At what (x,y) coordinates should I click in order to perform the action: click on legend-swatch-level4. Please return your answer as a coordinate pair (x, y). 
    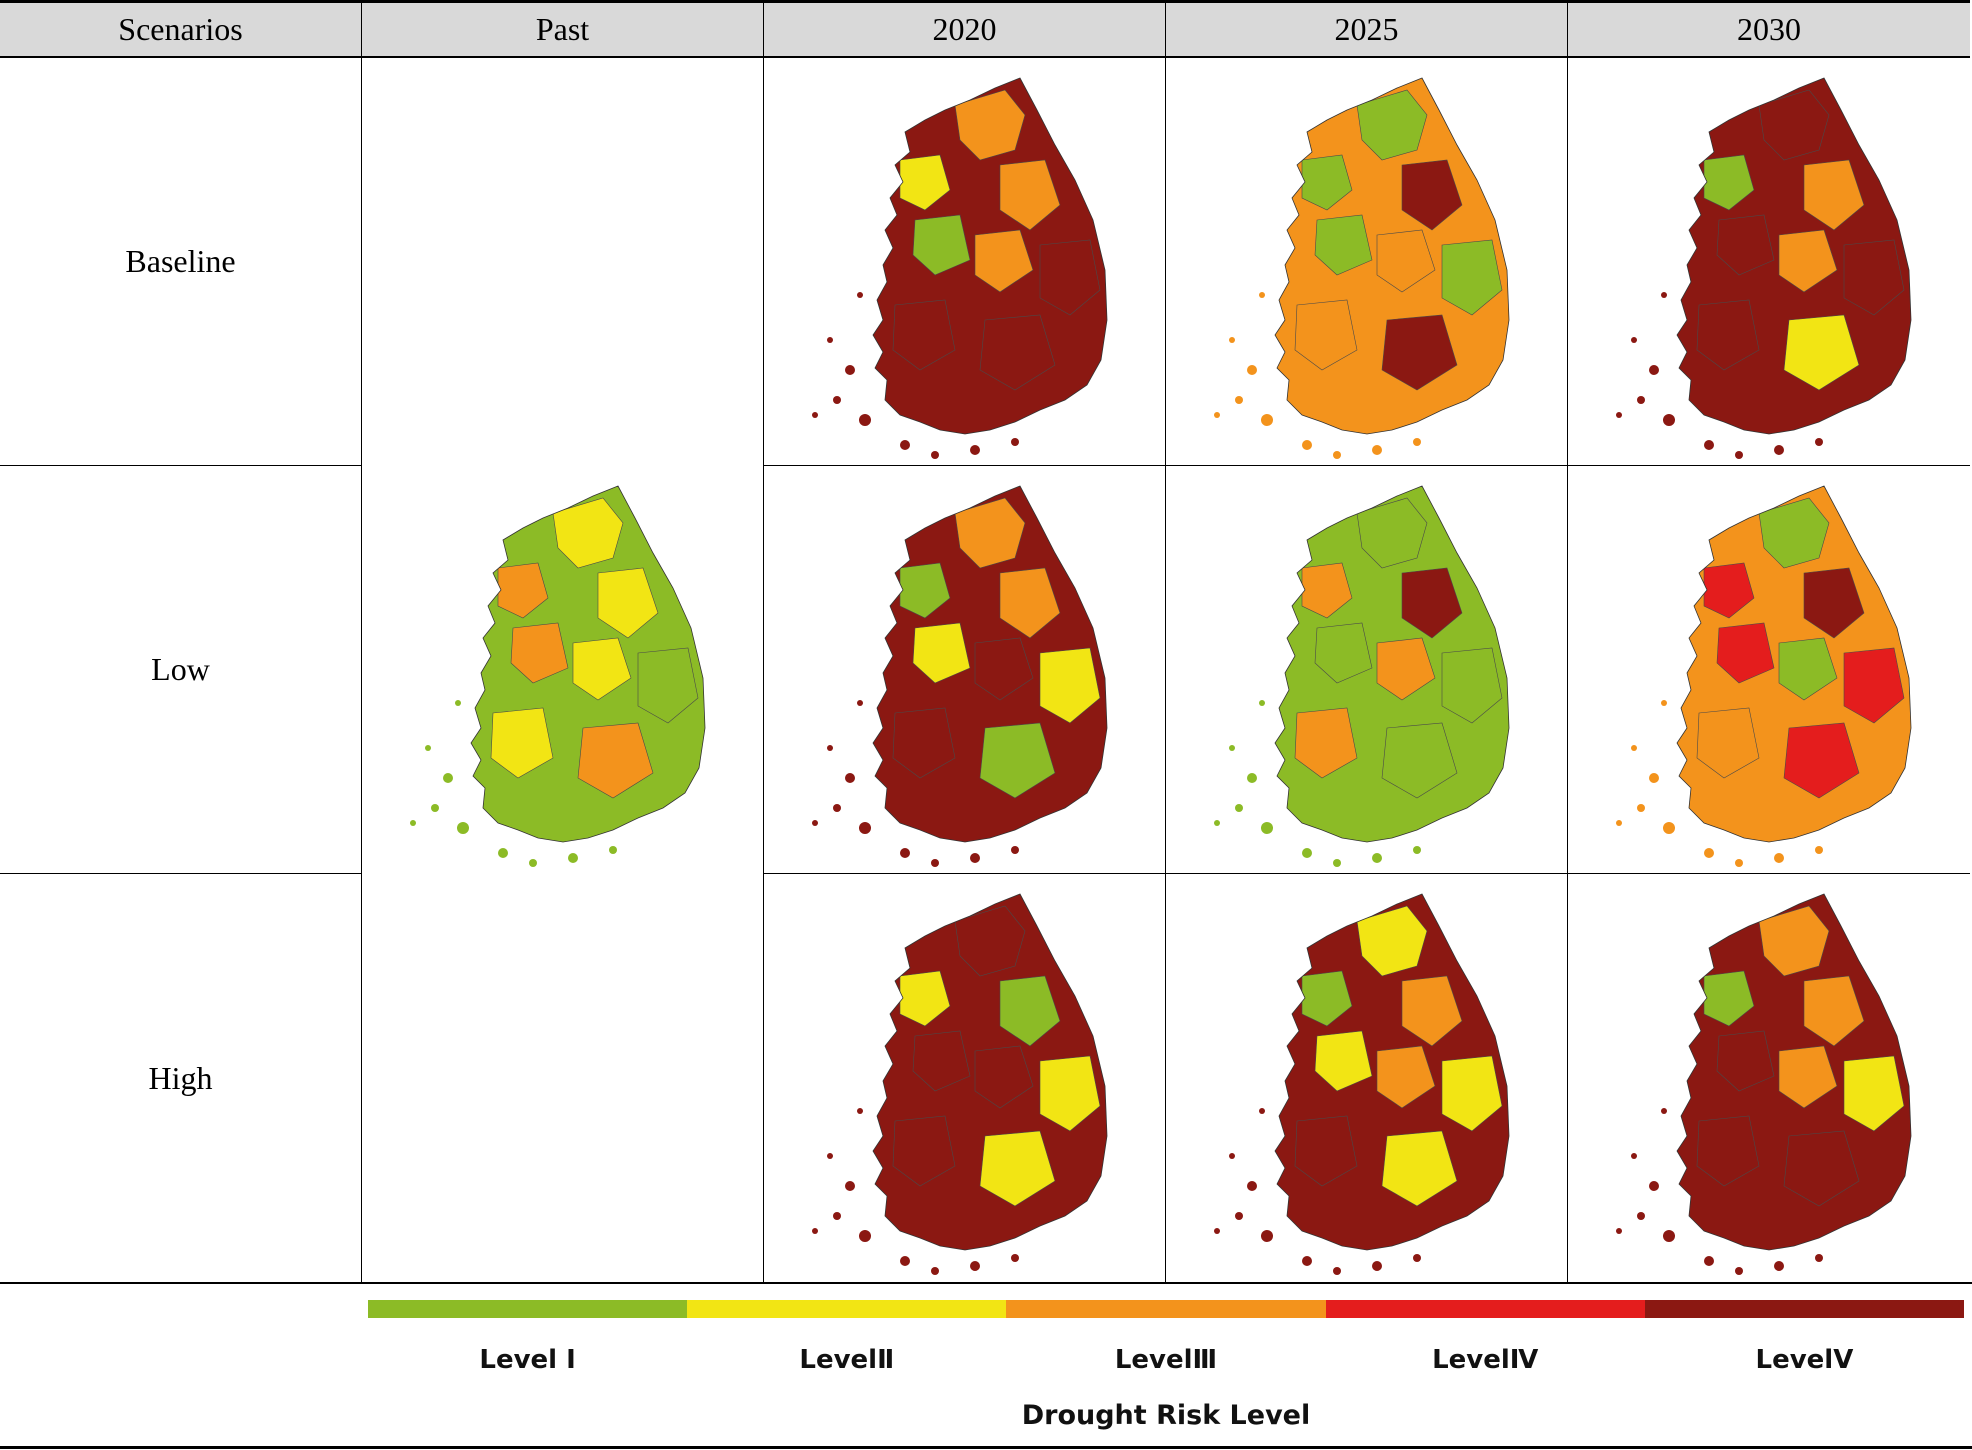
    Looking at the image, I should click on (1485, 1309).